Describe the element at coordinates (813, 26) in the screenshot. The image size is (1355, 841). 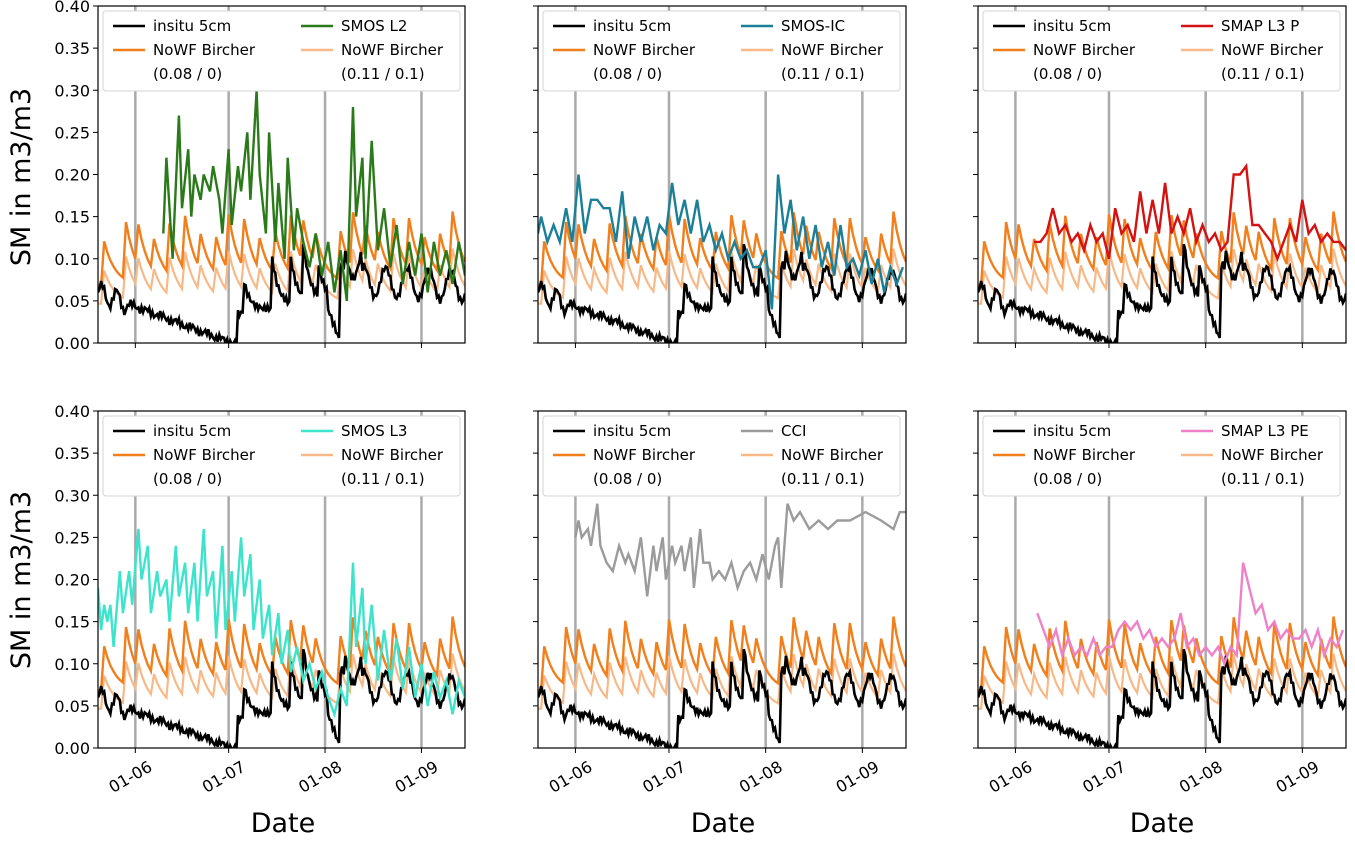
I see `legend-label: SMOS-IC` at that location.